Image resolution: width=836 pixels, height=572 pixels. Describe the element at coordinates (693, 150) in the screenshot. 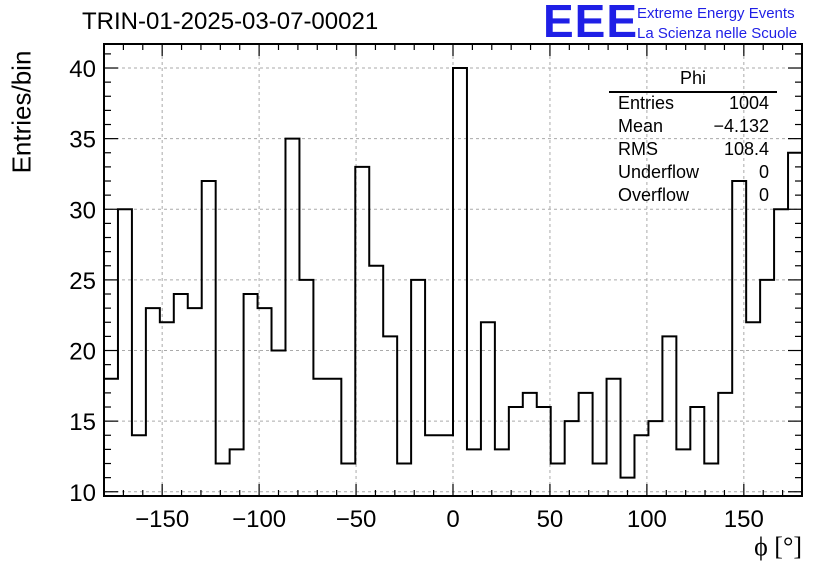

I see `stats-row-rms: RMS 108.4` at that location.